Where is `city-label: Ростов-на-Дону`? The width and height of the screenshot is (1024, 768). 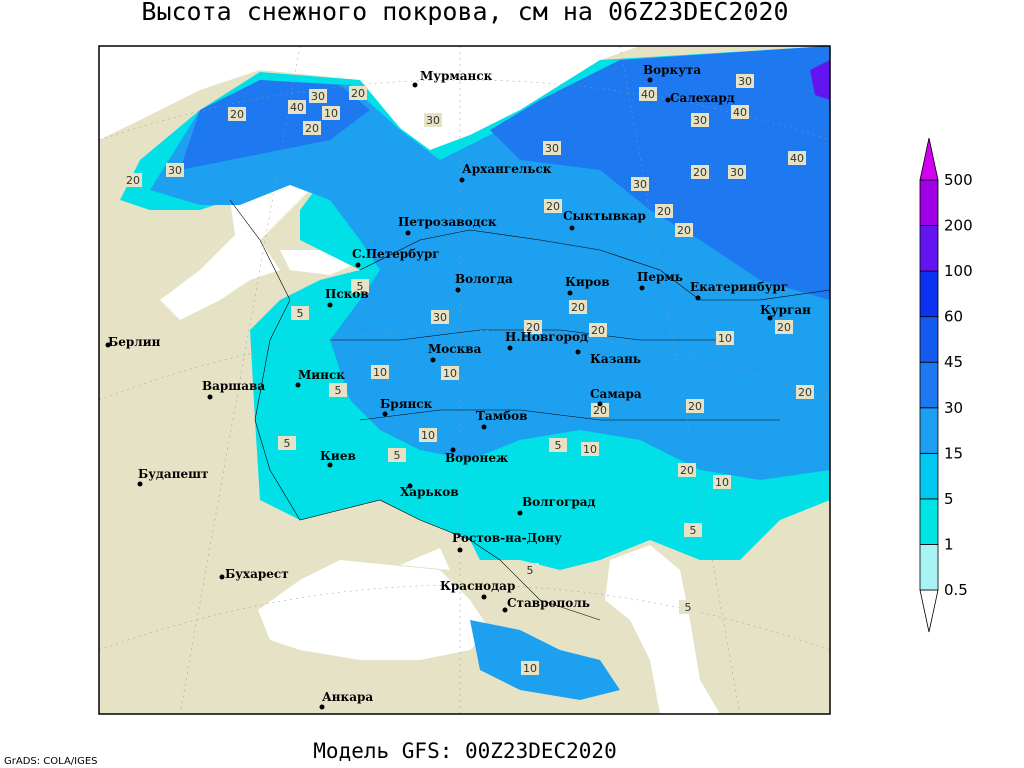
city-label: Ростов-на-Дону is located at coordinates (507, 538).